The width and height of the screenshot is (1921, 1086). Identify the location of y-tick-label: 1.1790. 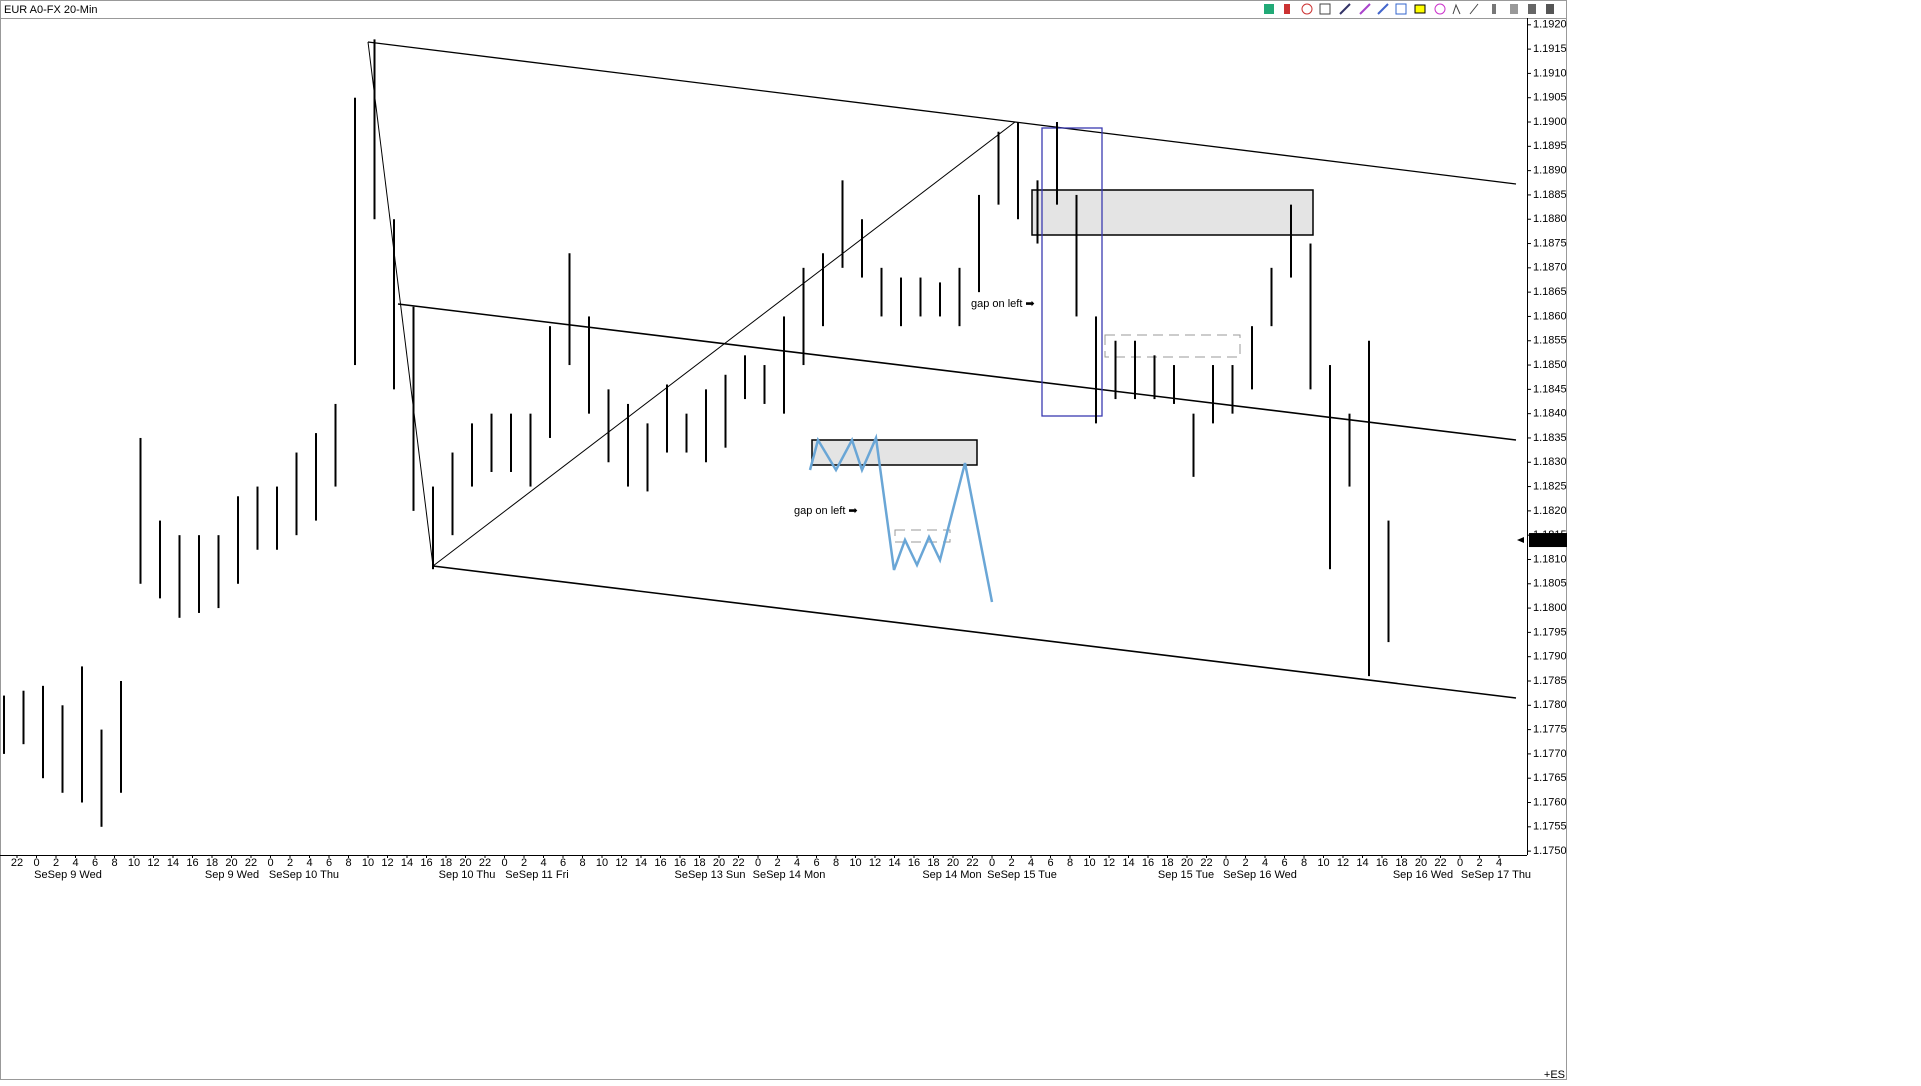
(1550, 657).